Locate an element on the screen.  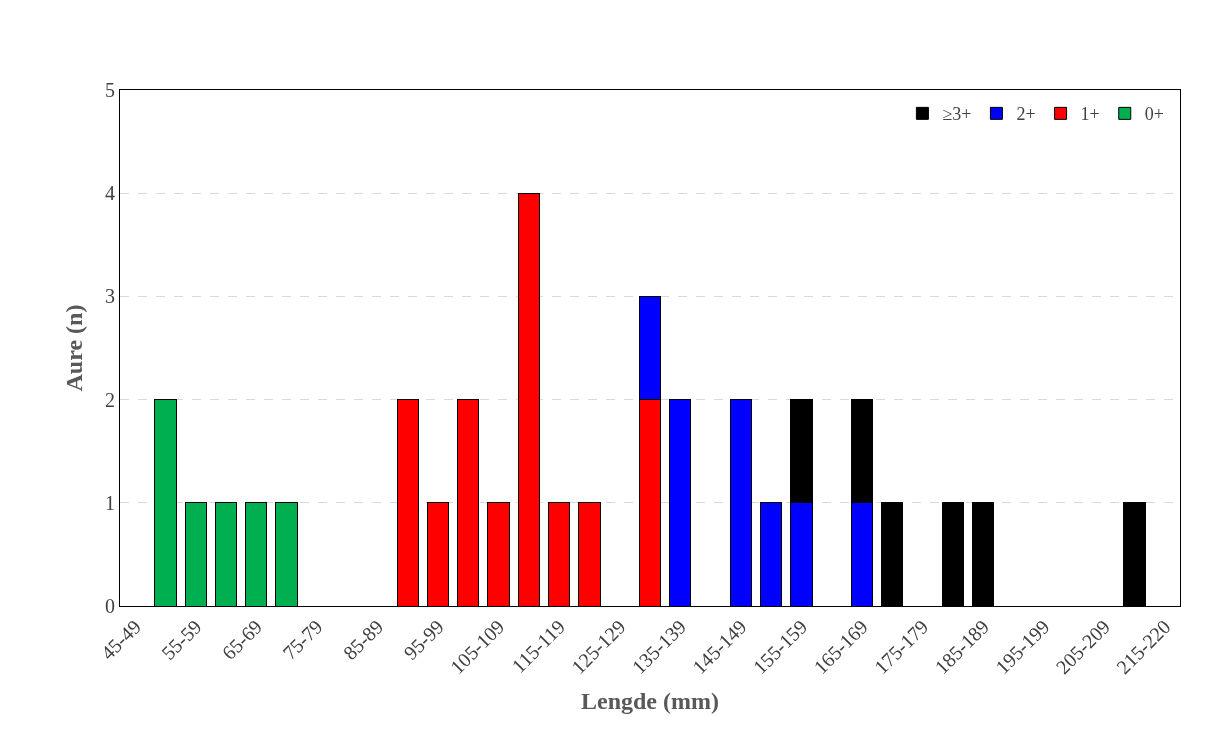
y-tick-label: 1 is located at coordinates (110, 502).